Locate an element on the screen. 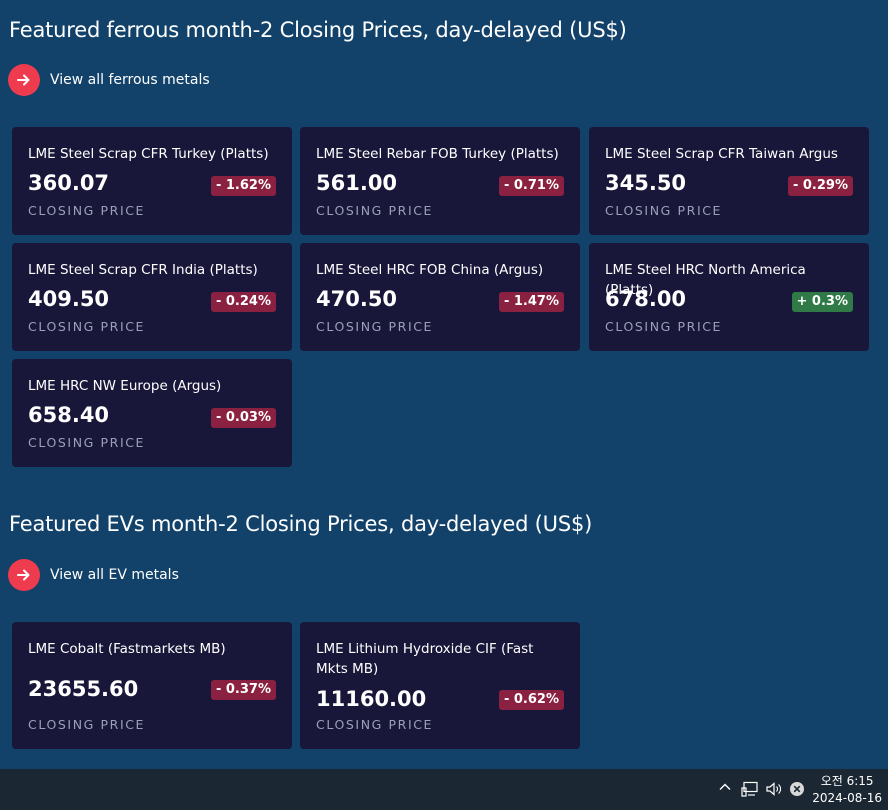 The width and height of the screenshot is (888, 810). card-price: 561.00 is located at coordinates (357, 183).